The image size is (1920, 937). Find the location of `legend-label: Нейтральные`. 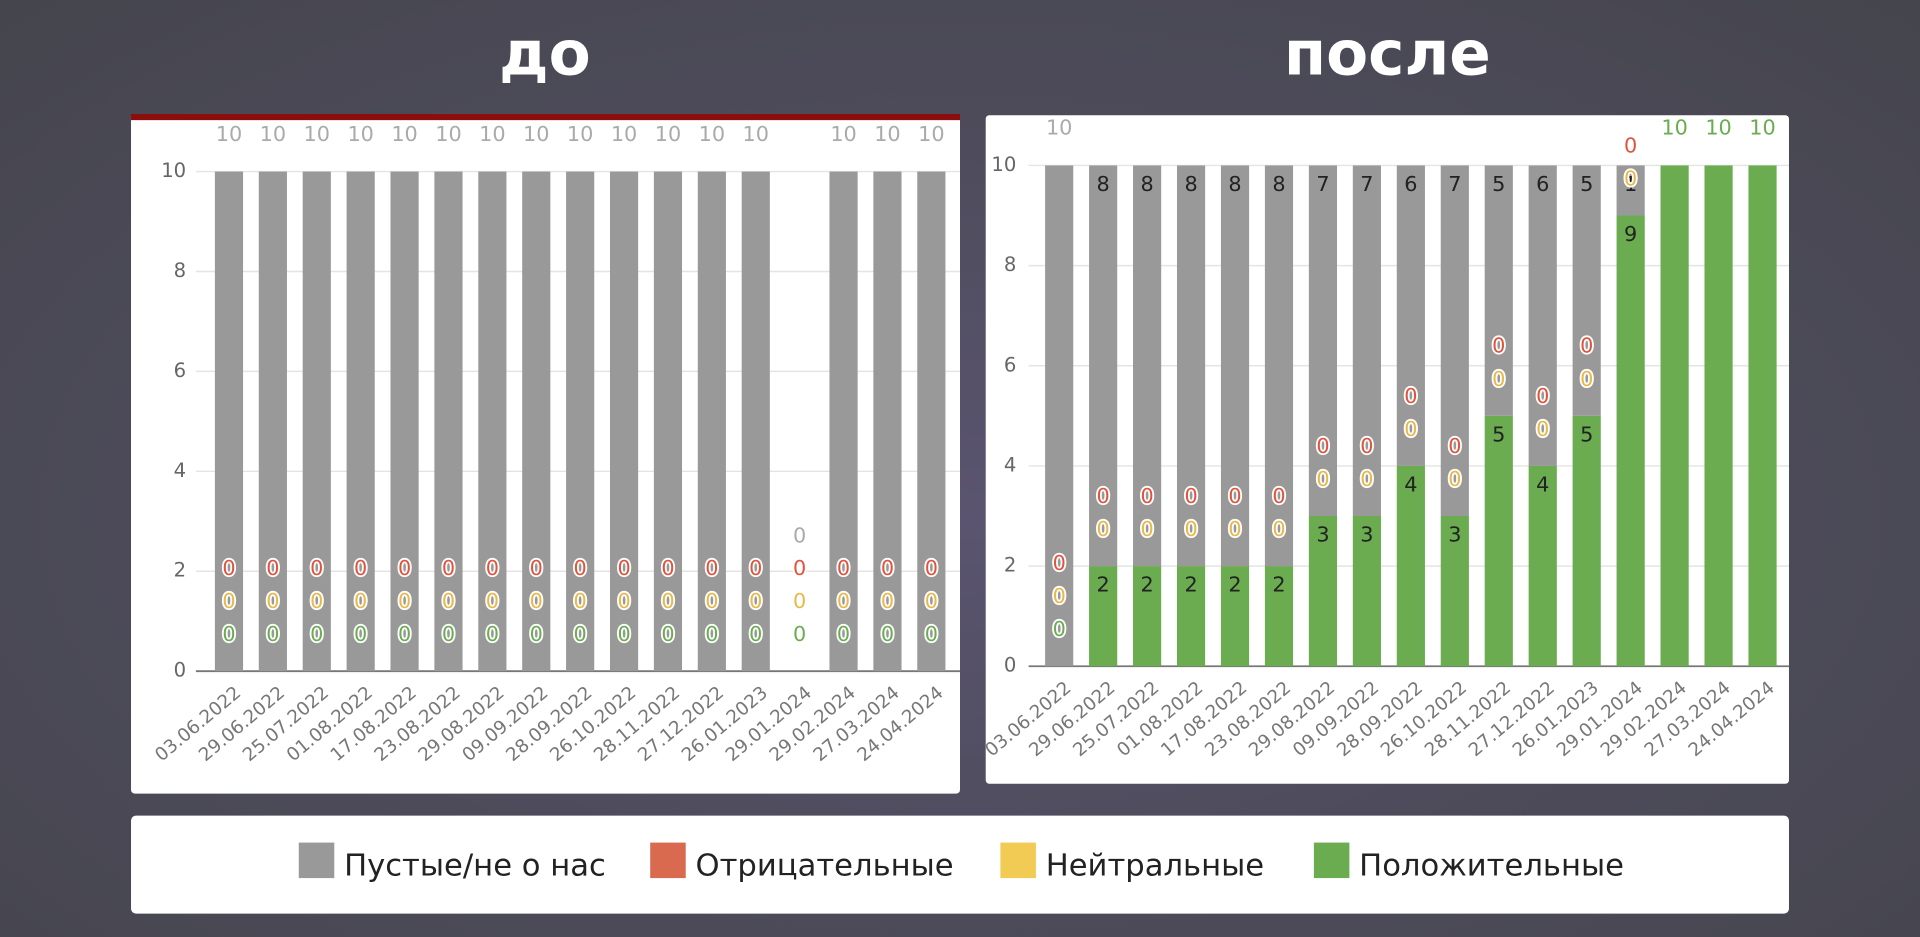

legend-label: Нейтральные is located at coordinates (1155, 866).